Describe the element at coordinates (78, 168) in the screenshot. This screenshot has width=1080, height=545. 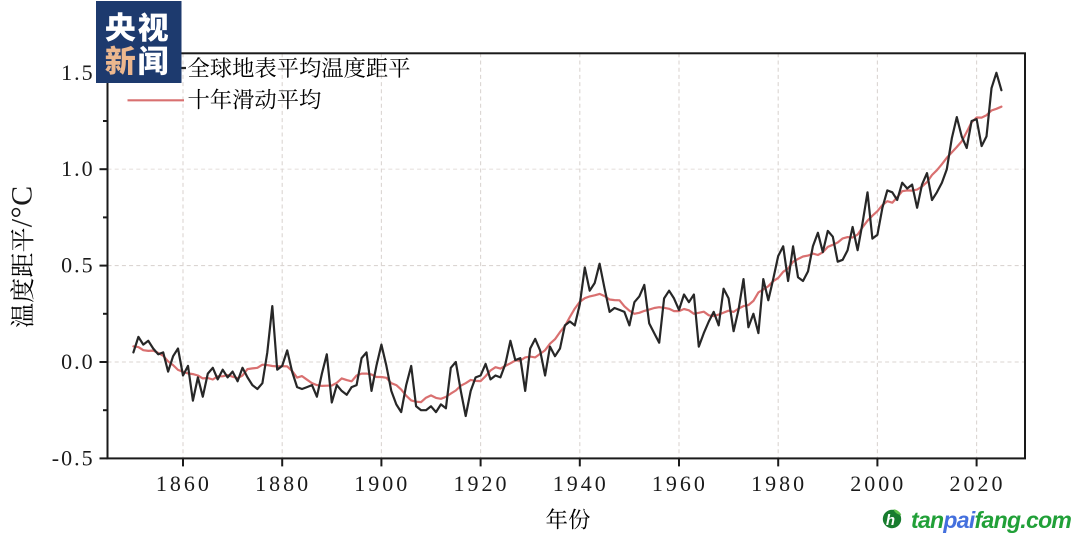
I see `svg-text: 1.0` at that location.